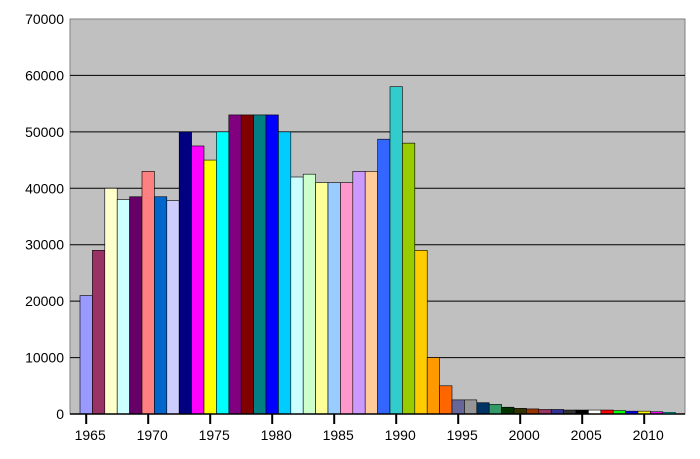 This screenshot has height=459, width=700. Describe the element at coordinates (648, 435) in the screenshot. I see `x-tick-label: 2010` at that location.